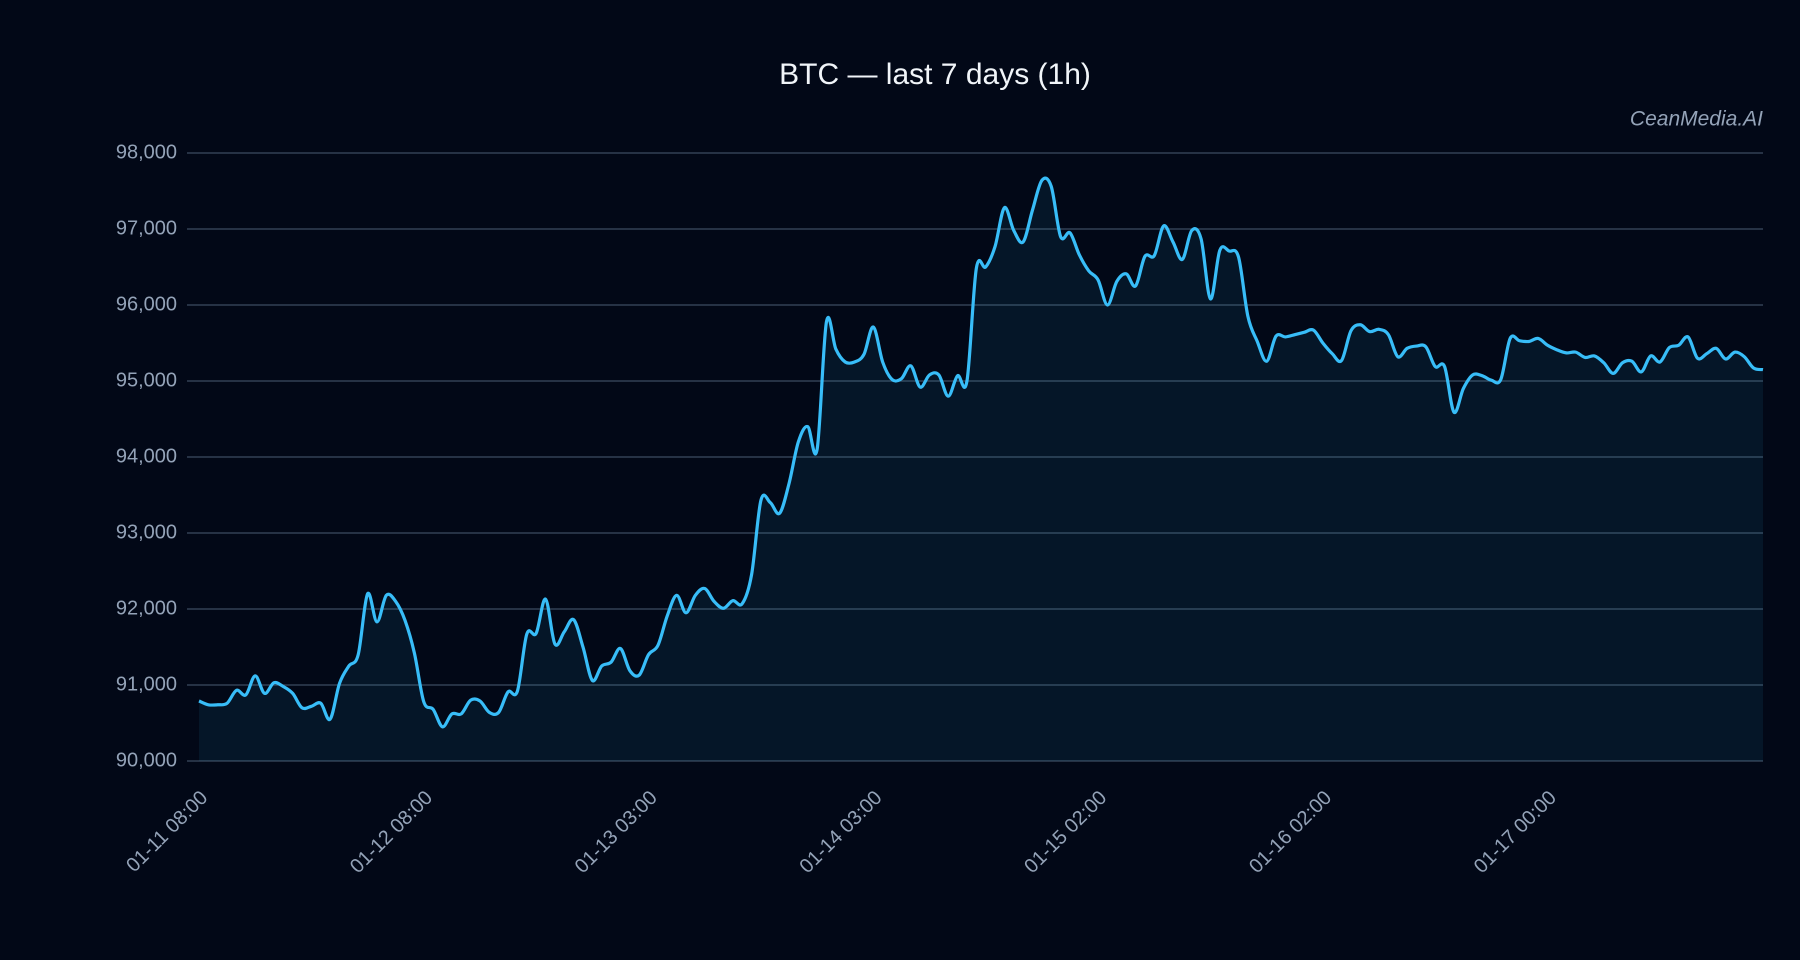 The image size is (1800, 960). Describe the element at coordinates (146, 228) in the screenshot. I see `y-tick-label: 97,000` at that location.